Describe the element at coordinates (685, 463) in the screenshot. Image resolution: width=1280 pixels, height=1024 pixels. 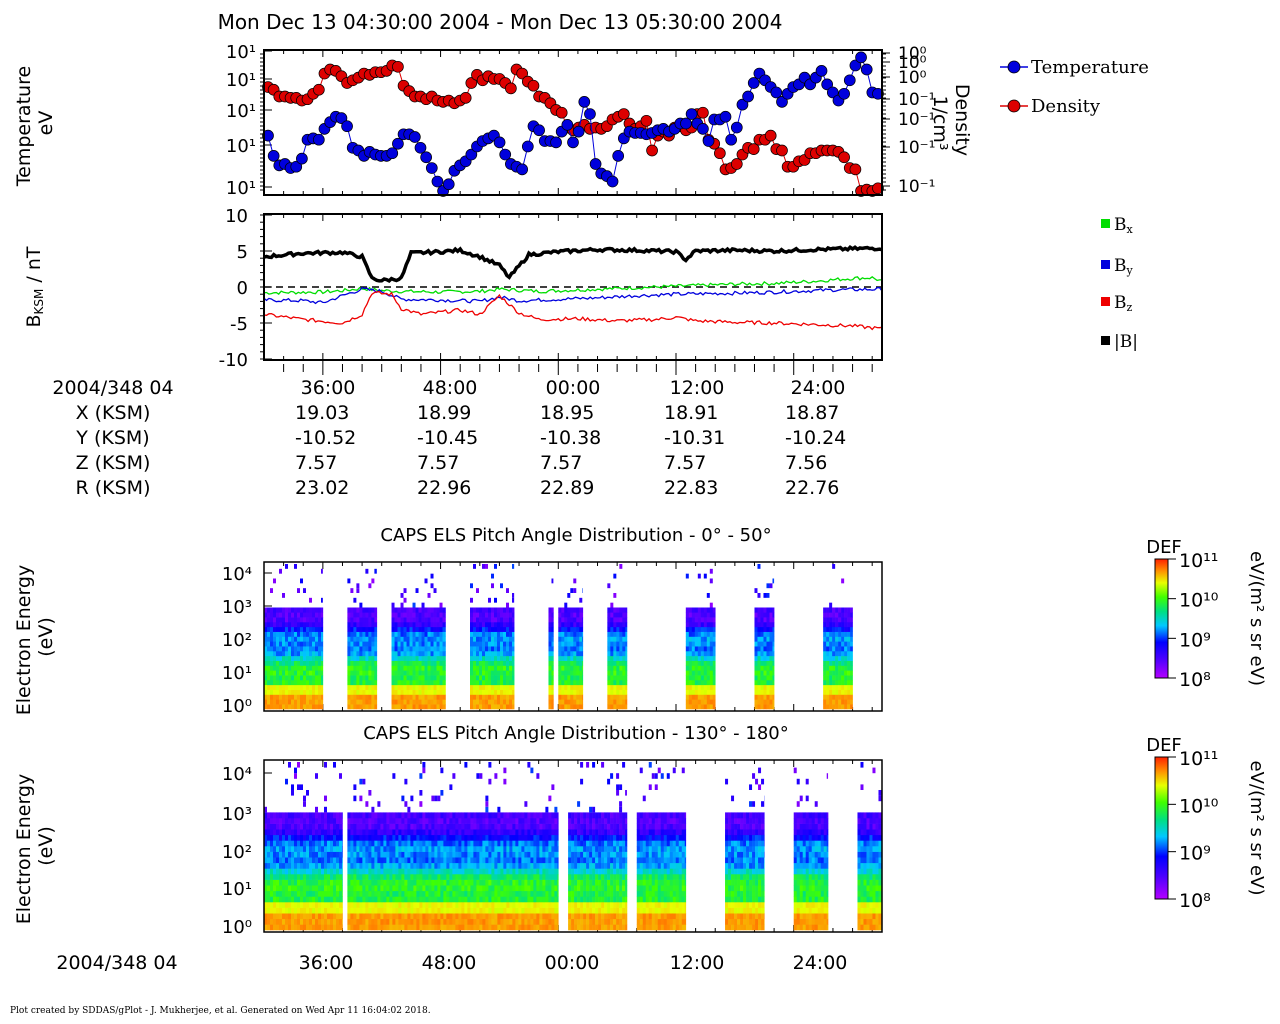
I see `ephemeris-value: 7.57` at that location.